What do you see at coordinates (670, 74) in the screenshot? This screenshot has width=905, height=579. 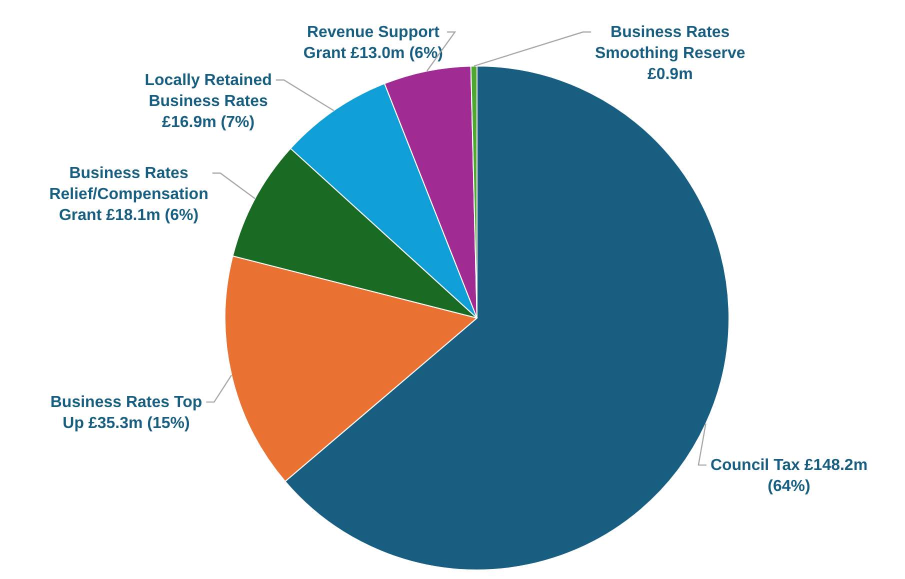 I see `data-label: £0.9m` at bounding box center [670, 74].